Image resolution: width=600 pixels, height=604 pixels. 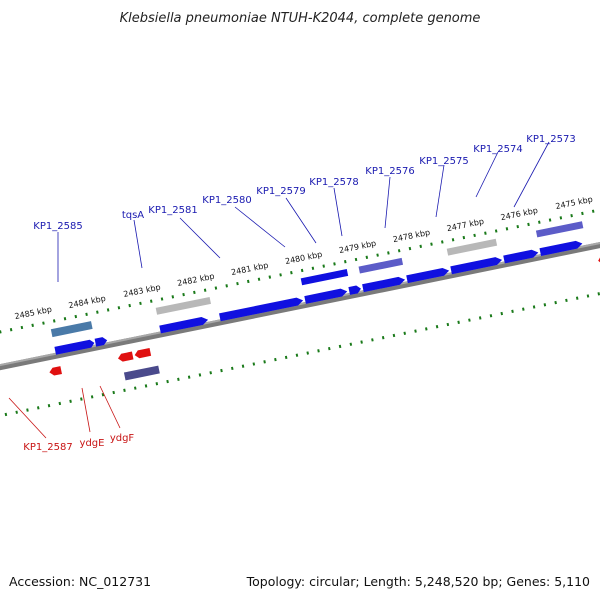 I want to click on tick-label-2482: 2482 kbp, so click(x=196, y=280).